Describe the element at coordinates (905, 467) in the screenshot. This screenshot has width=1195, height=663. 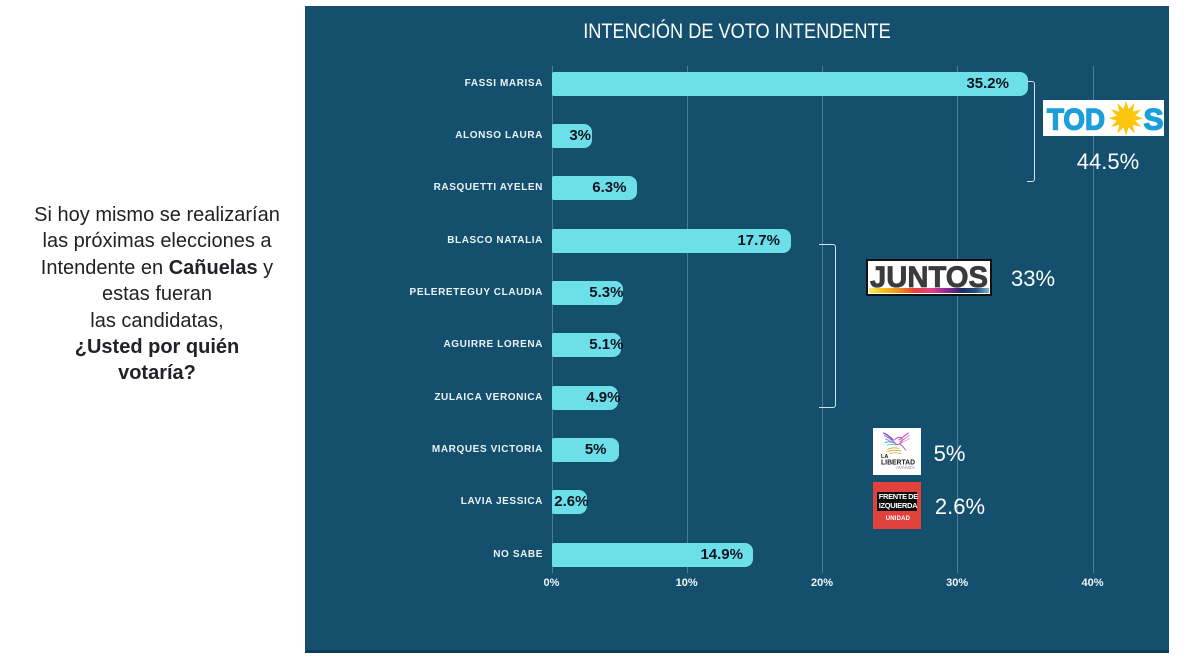
I see `svg-text: AVANZA` at that location.